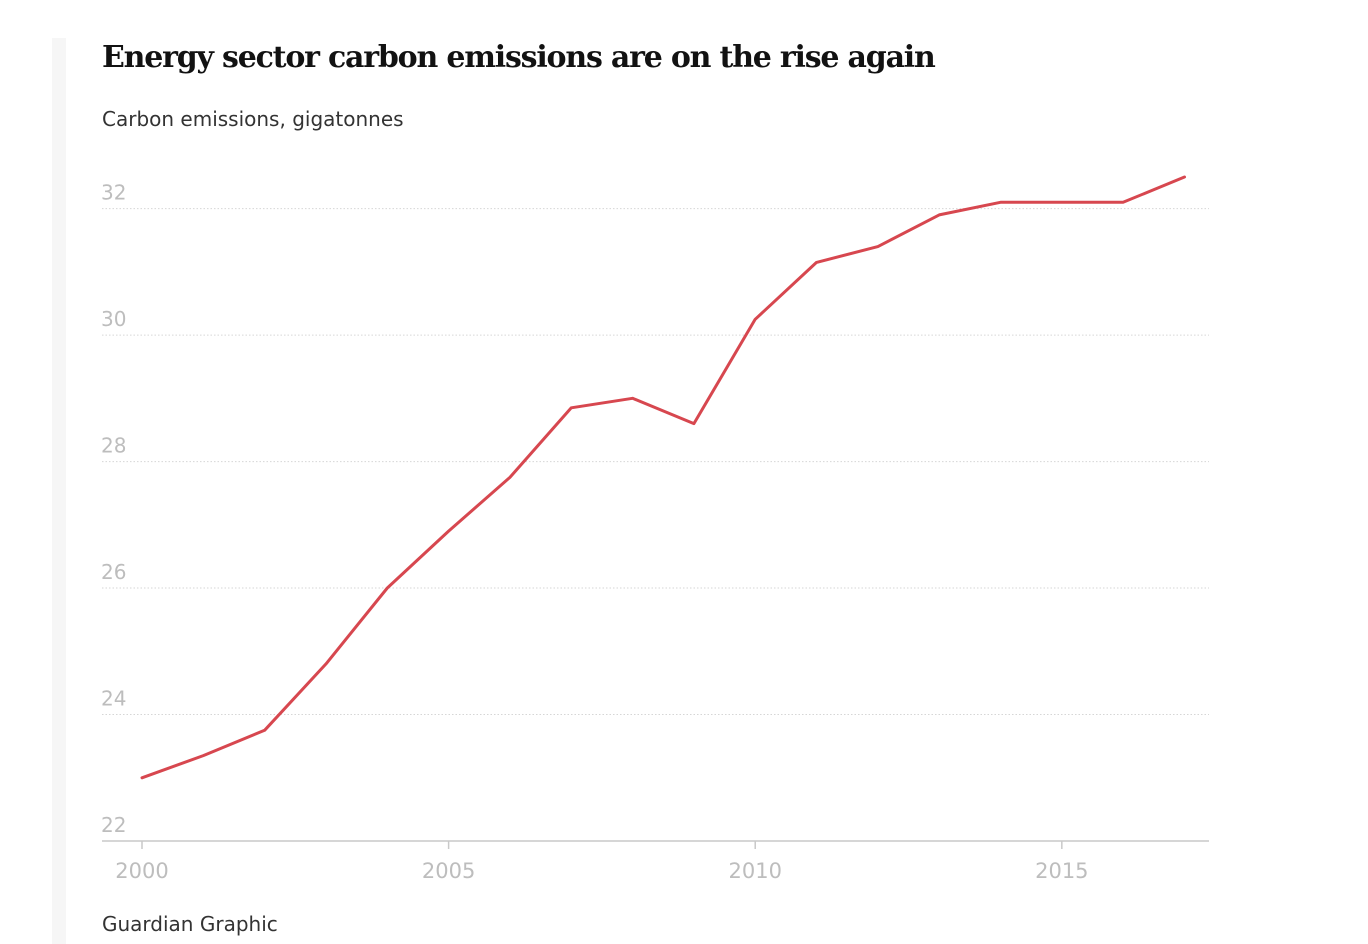 This screenshot has width=1368, height=944. Describe the element at coordinates (1061, 871) in the screenshot. I see `x-tick-label: 2015` at that location.